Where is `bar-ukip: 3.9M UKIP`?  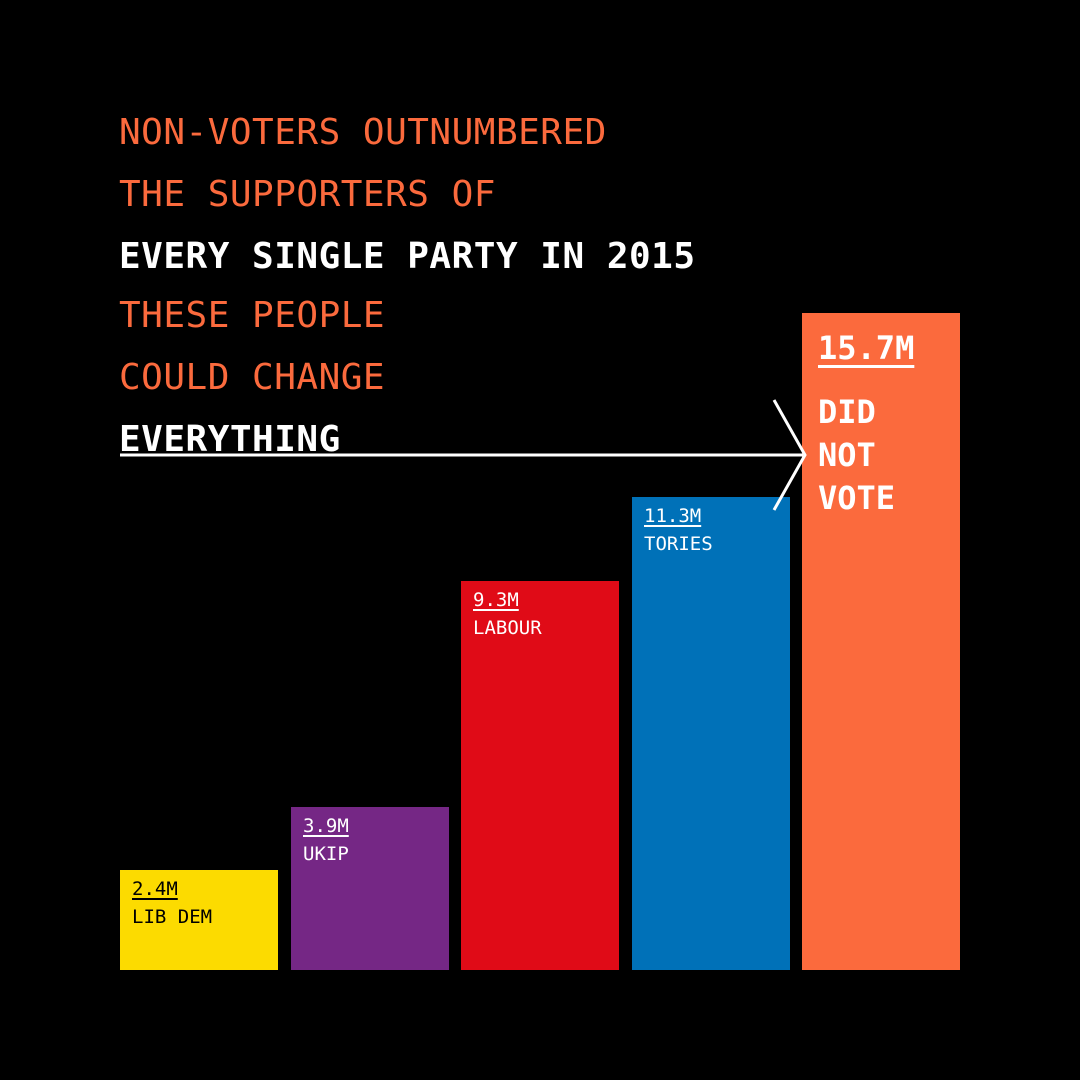
bar-ukip: 3.9M UKIP is located at coordinates (370, 888).